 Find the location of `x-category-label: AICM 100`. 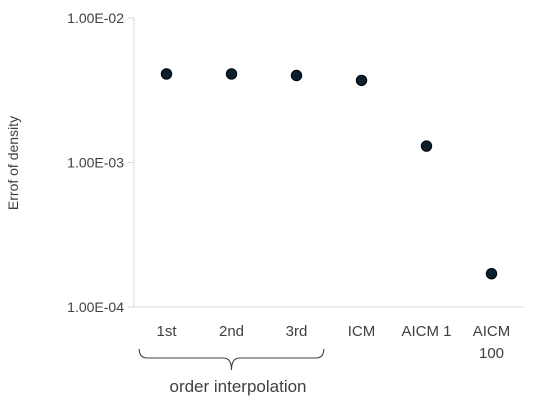

x-category-label: AICM 100 is located at coordinates (492, 342).